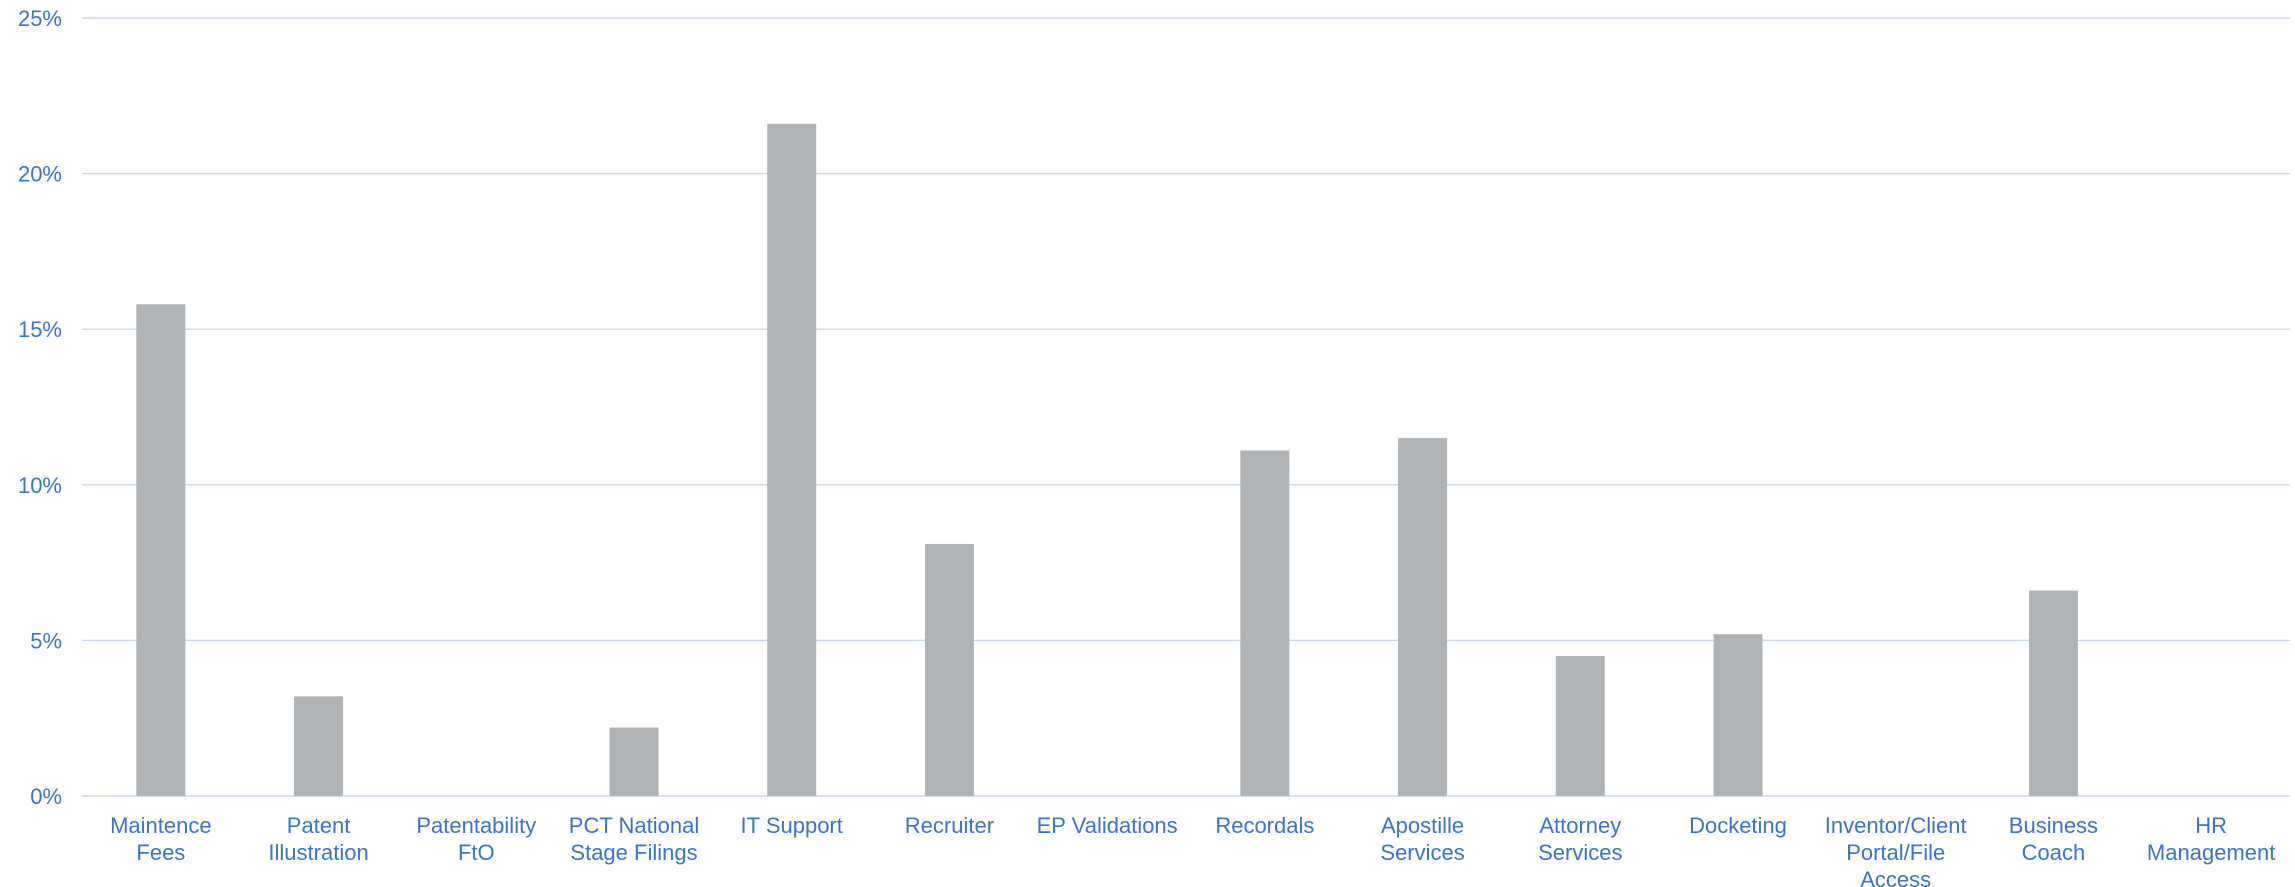 The image size is (2295, 887). Describe the element at coordinates (2211, 839) in the screenshot. I see `x-tick-label: HR Management` at that location.